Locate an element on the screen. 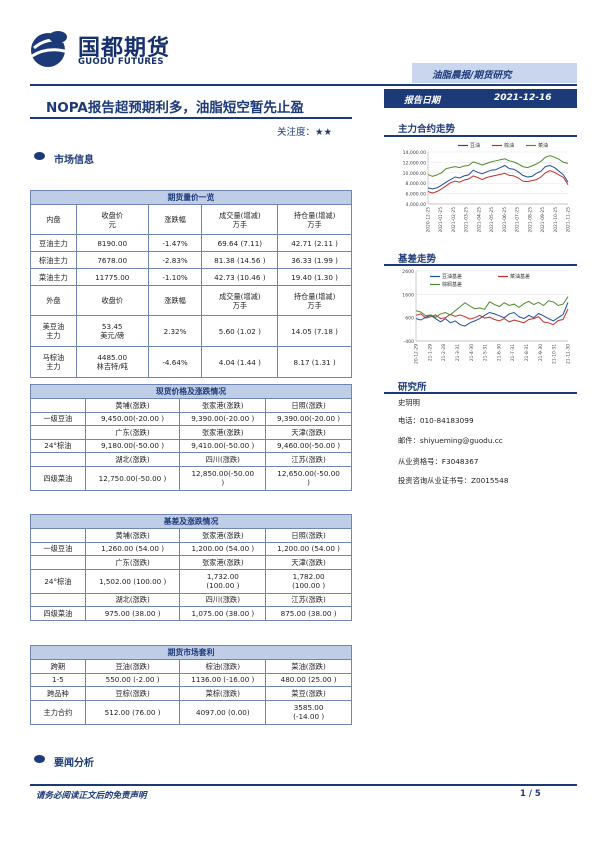 This screenshot has height=842, width=595. table-cell: 8.17 (1.31 ) is located at coordinates (314, 362).